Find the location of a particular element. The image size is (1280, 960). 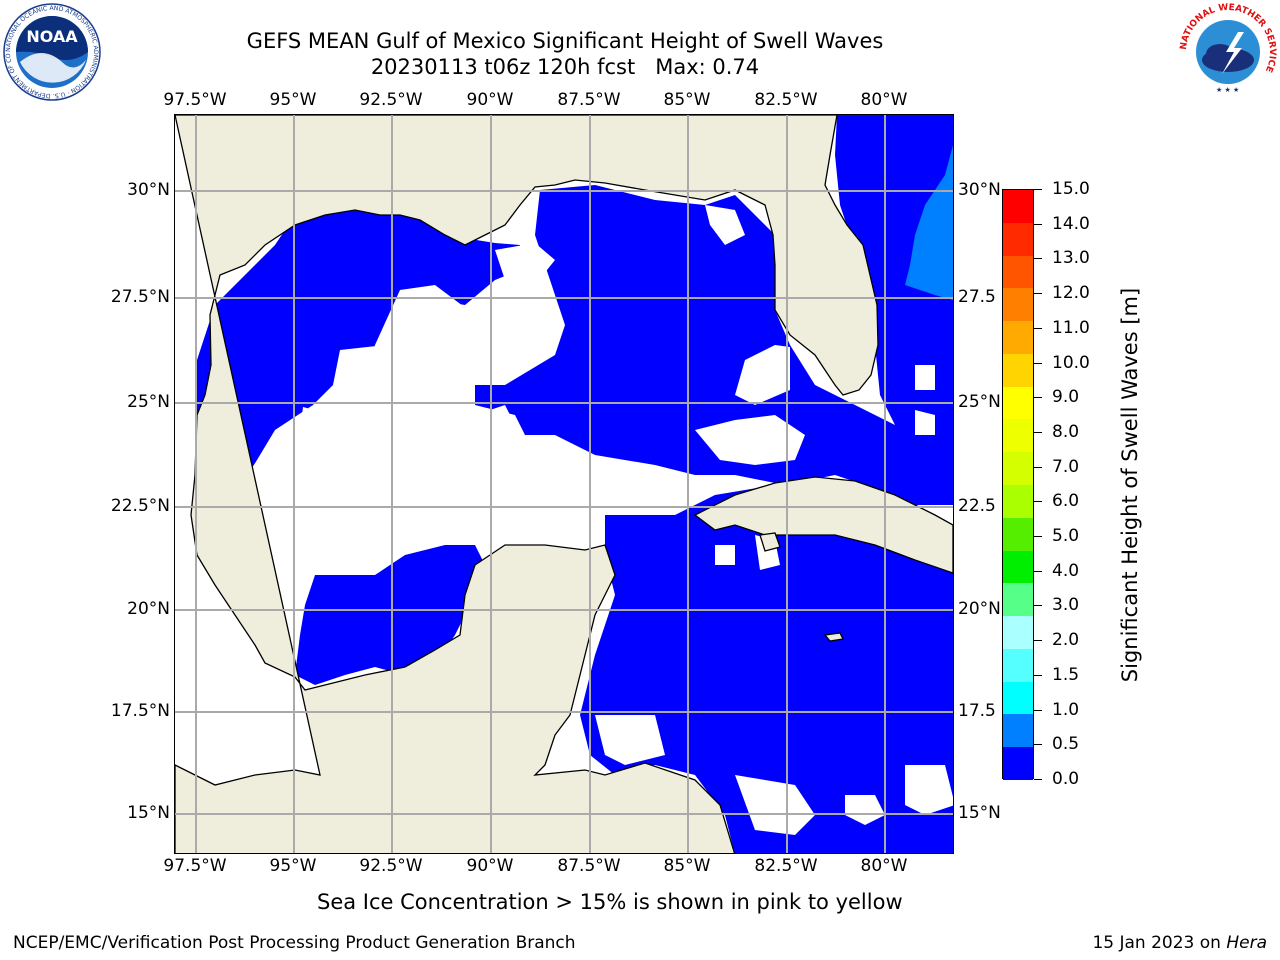

lon-label-top: 85°W is located at coordinates (687, 100).